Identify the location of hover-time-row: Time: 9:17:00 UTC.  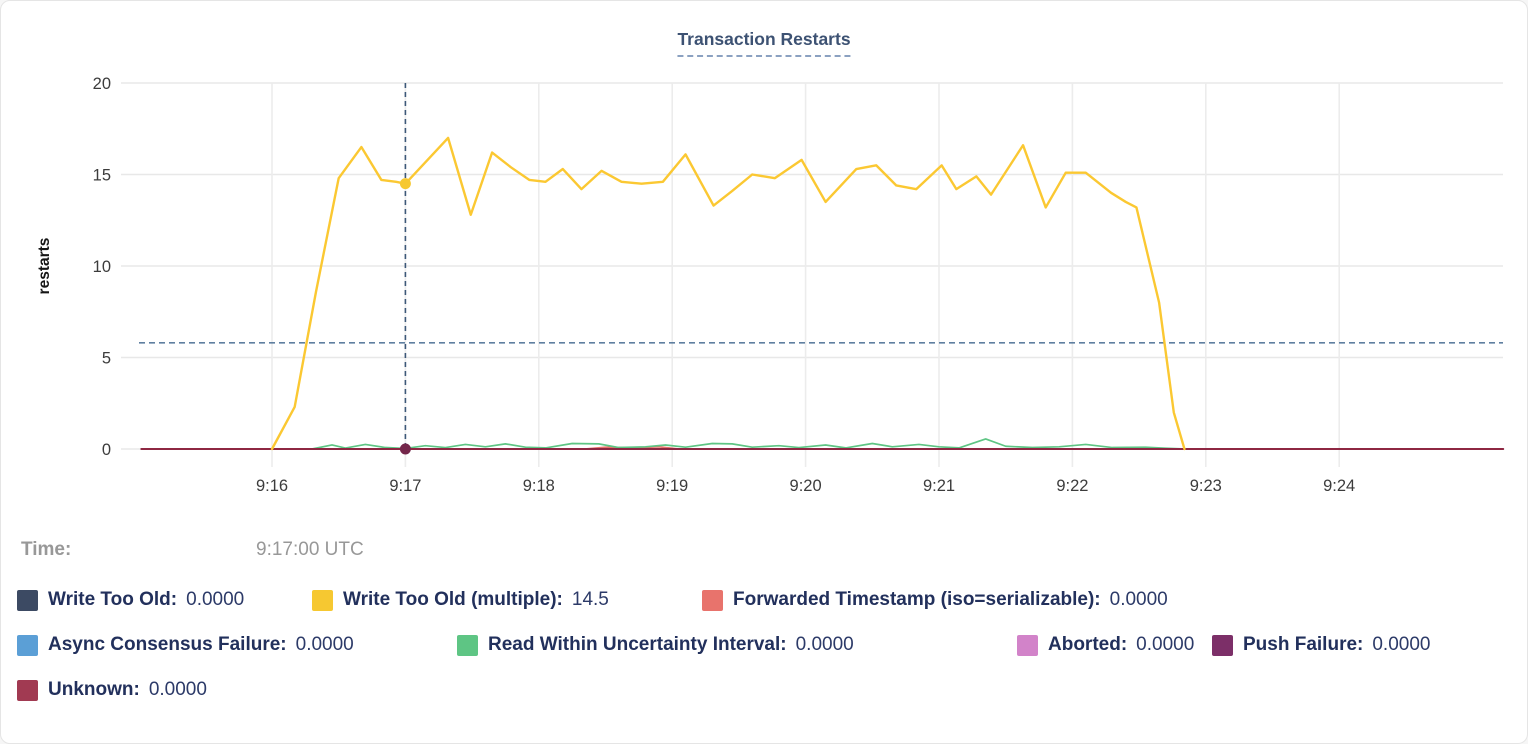
(471, 552).